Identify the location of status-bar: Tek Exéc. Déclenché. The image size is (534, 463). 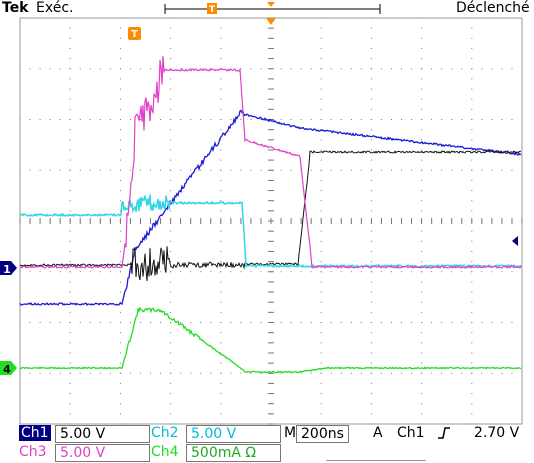
(267, 9).